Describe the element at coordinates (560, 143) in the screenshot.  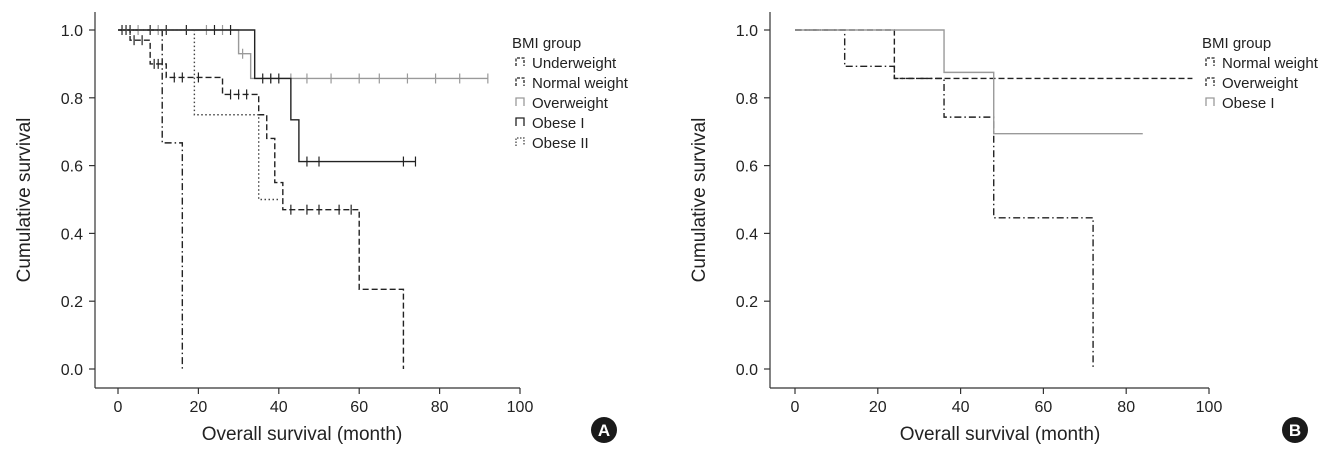
I see `legend-item-label: Obese II` at that location.